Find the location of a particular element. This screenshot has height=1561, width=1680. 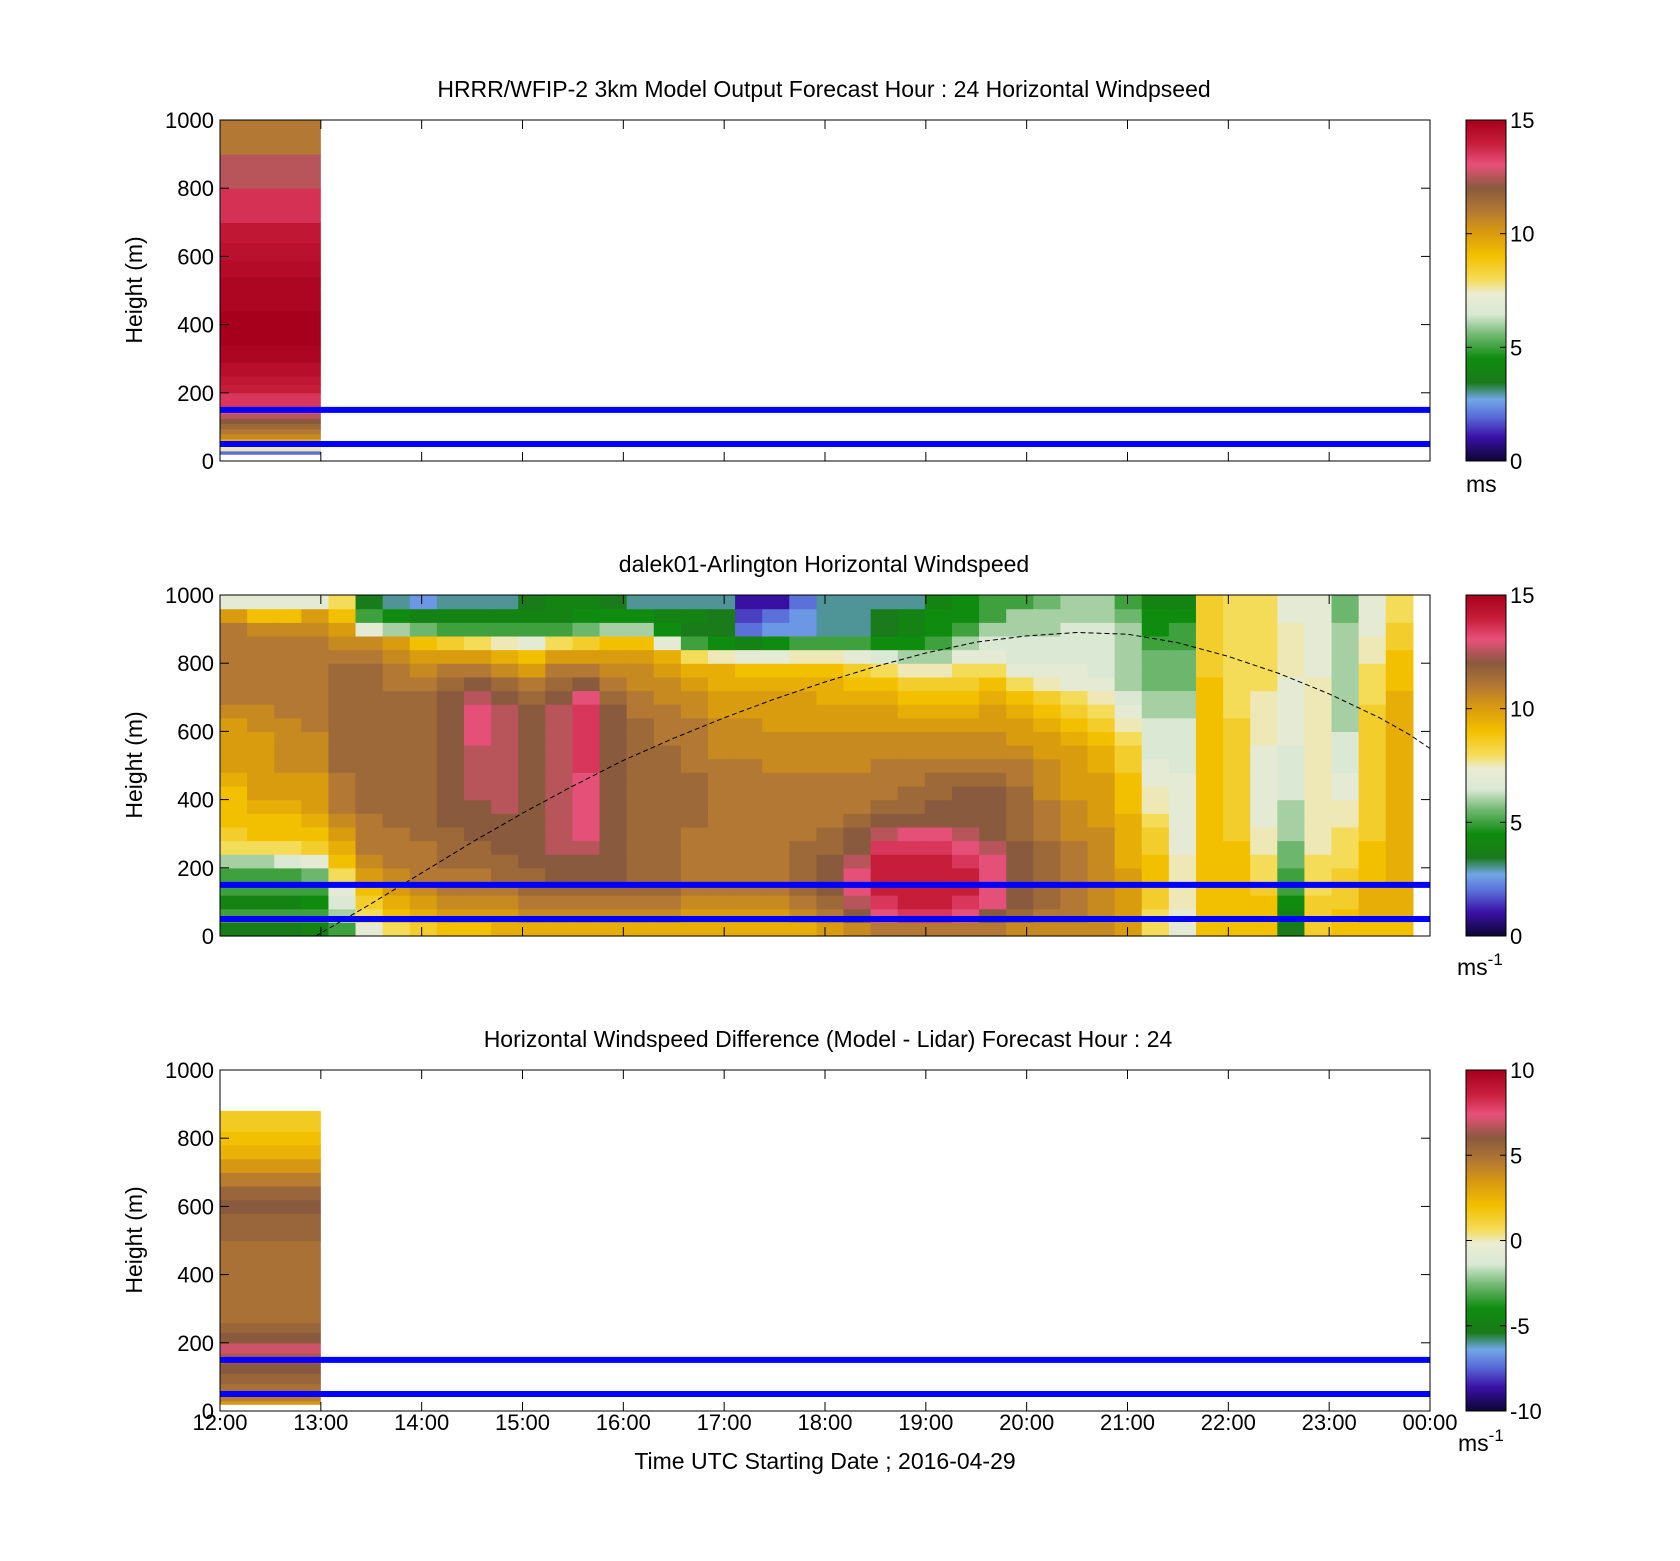

x-tick-label: 00:00 is located at coordinates (1429, 1422).